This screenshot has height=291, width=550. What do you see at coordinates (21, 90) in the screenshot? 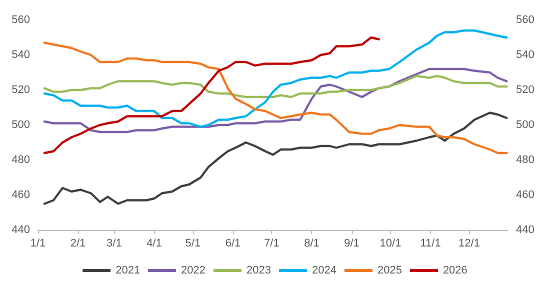
I see `y-tick-label: 520` at bounding box center [21, 90].